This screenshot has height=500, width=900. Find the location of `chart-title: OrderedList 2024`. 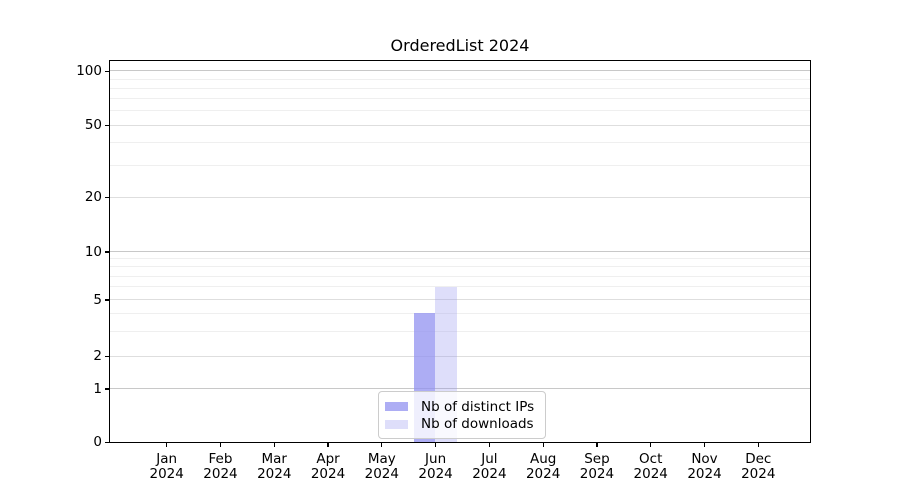

chart-title: OrderedList 2024 is located at coordinates (460, 45).